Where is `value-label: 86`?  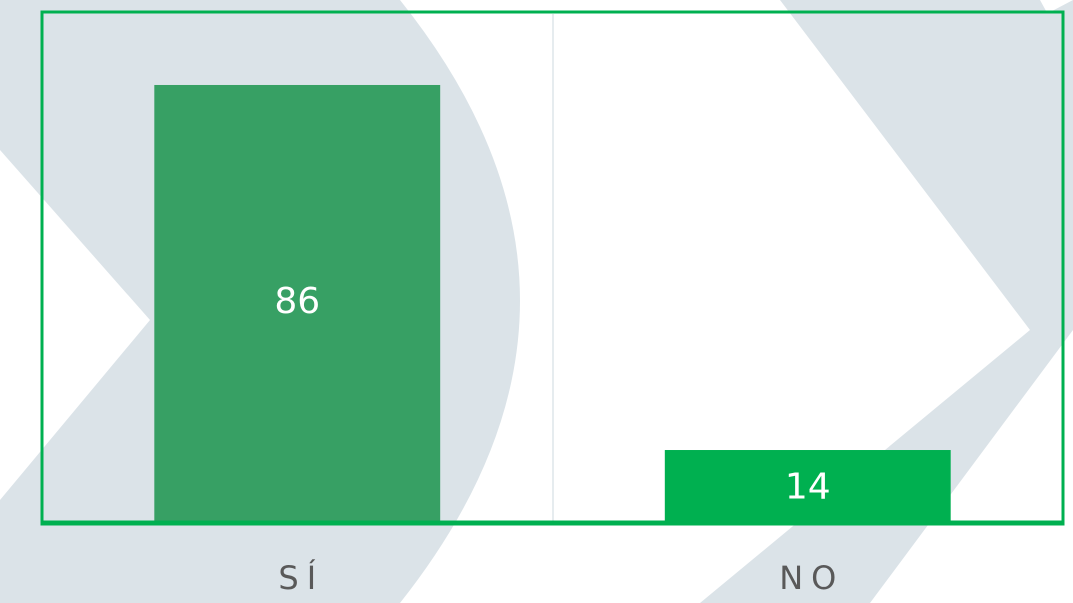 value-label: 86 is located at coordinates (297, 301).